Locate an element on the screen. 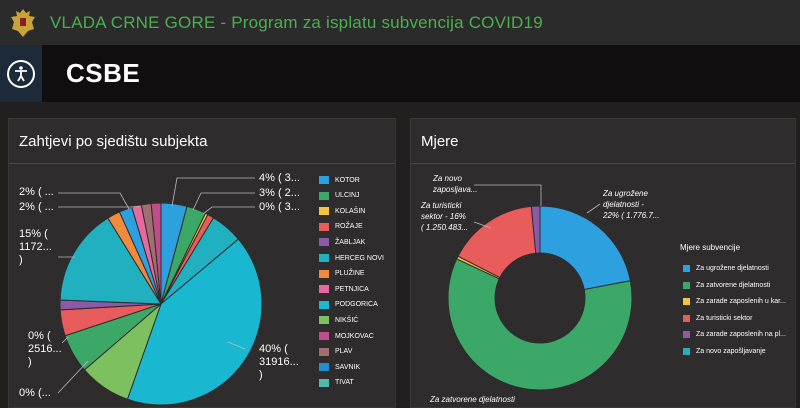  legend-label: Za turisticki sektor is located at coordinates (724, 318).